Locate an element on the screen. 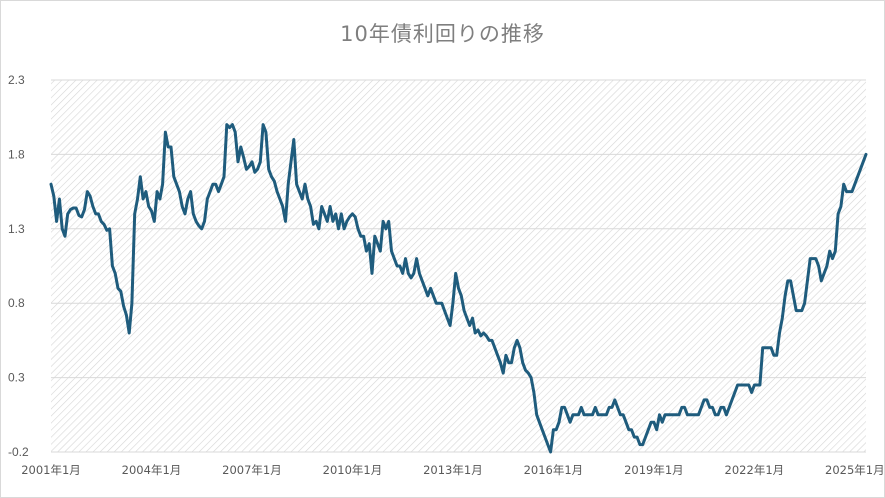 This screenshot has width=885, height=498. x-tick-label: 2019年1月 is located at coordinates (654, 470).